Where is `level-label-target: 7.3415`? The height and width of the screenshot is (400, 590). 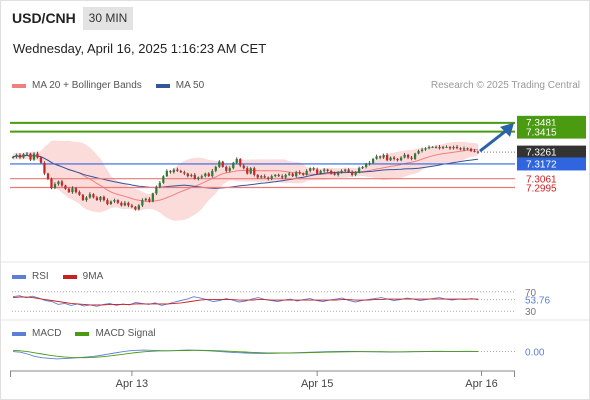
level-label-target: 7.3415 is located at coordinates (541, 133).